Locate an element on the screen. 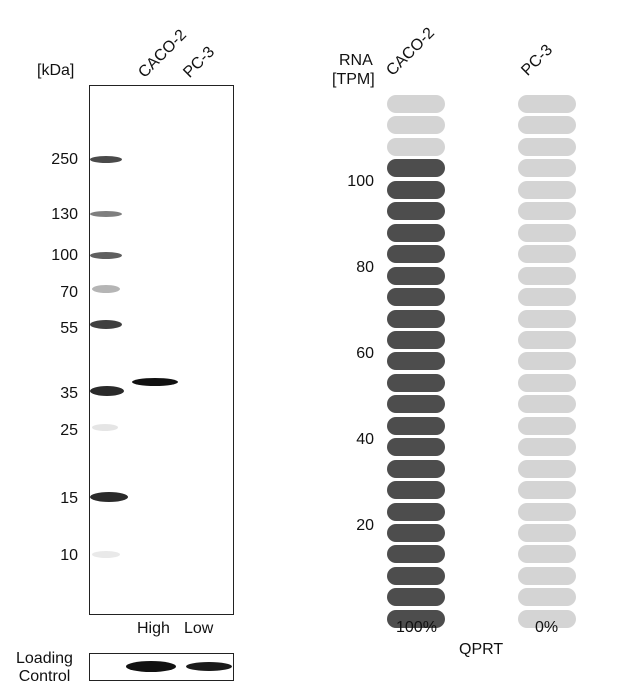 Image resolution: width=642 pixels, height=686 pixels. marker-label-100: 100 is located at coordinates (64, 255).